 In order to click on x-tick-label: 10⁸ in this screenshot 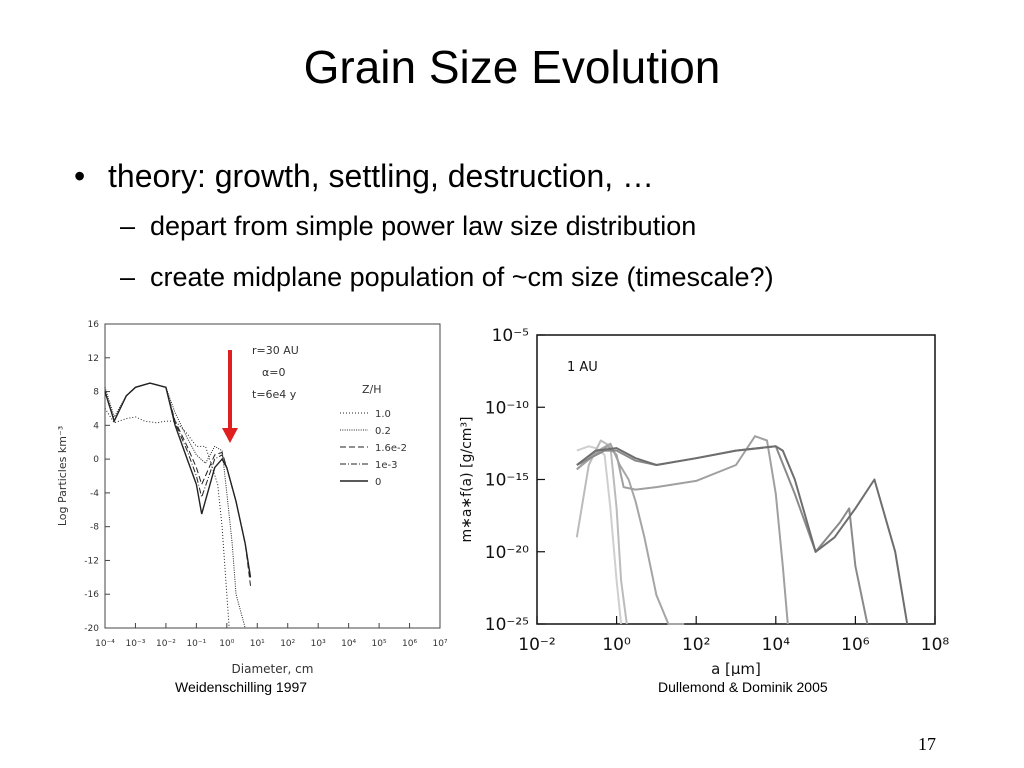, I will do `click(935, 645)`.